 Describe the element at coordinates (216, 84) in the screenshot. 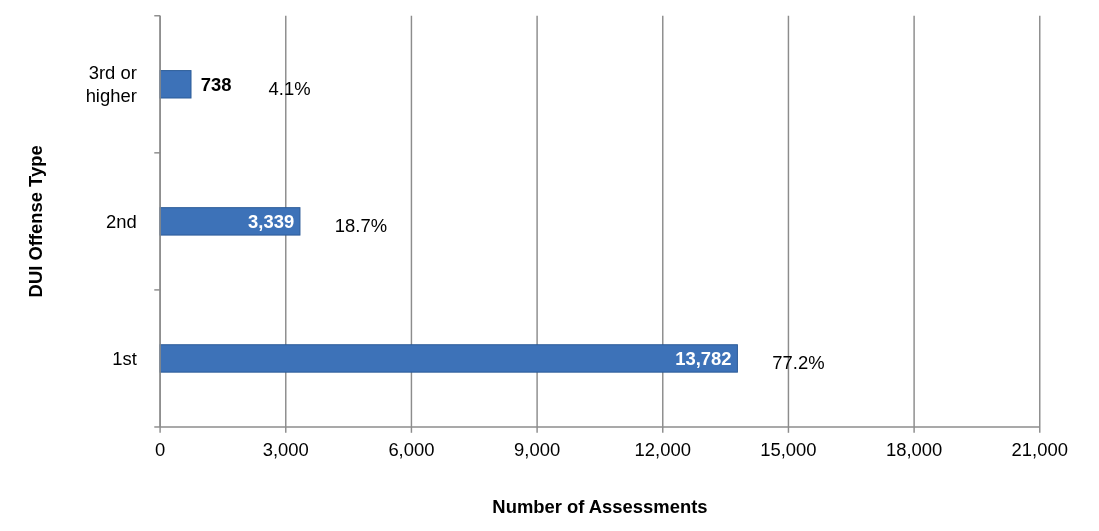

I see `data-label: 738` at that location.